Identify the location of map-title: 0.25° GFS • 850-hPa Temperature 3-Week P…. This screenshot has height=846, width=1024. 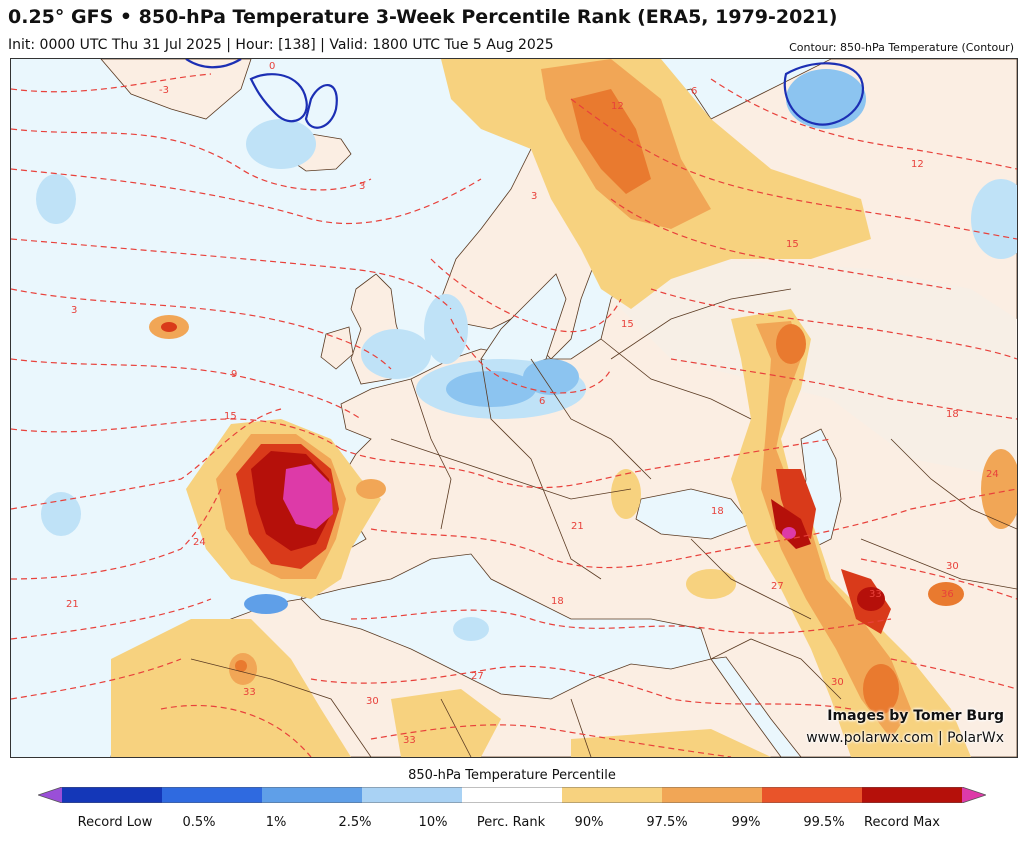
(423, 17).